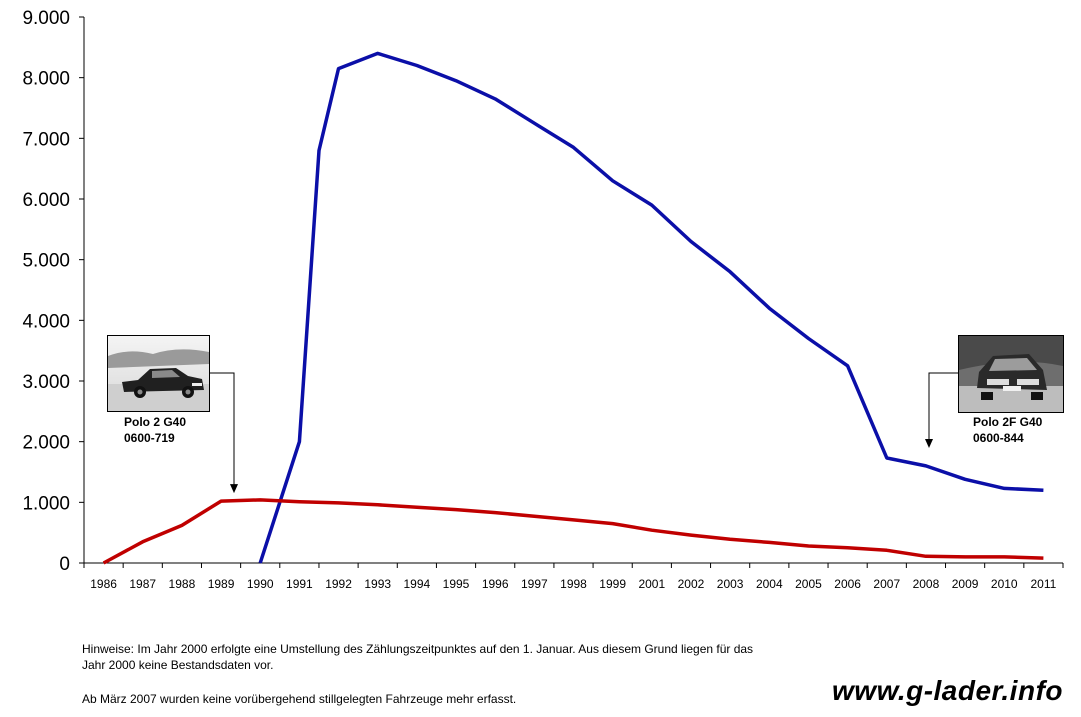  What do you see at coordinates (46, 321) in the screenshot?
I see `y-tick-label: 4.000` at bounding box center [46, 321].